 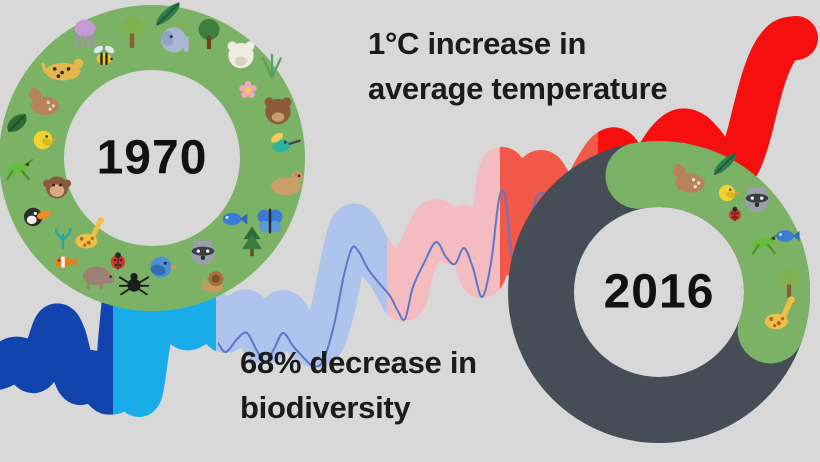 What do you see at coordinates (209, 34) in the screenshot?
I see `dark-tree-icon` at bounding box center [209, 34].